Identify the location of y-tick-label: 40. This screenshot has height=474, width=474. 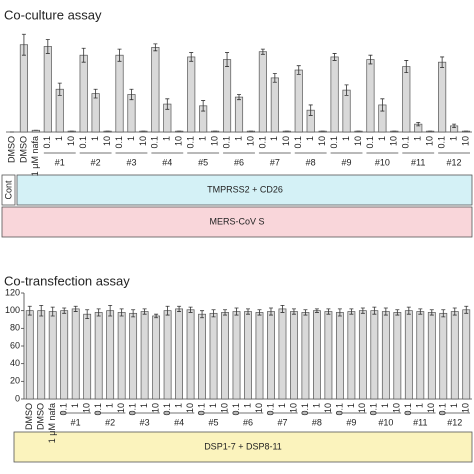
(15, 363).